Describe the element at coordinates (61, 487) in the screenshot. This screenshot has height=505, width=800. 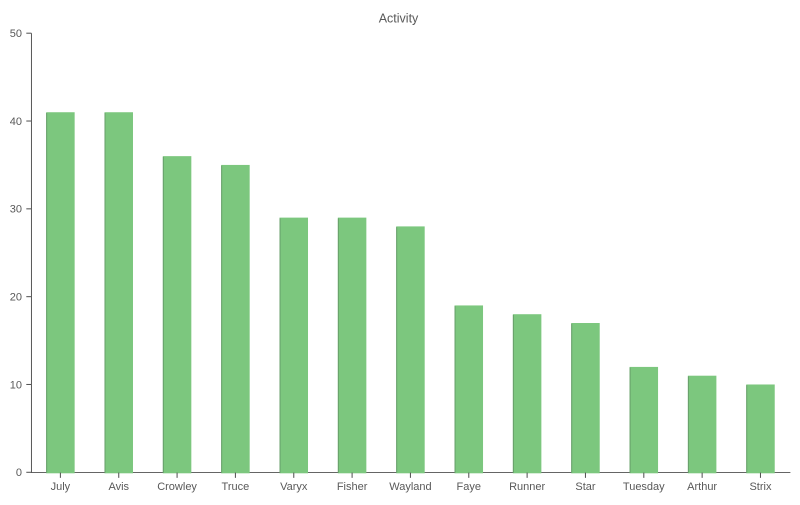
I see `svg-text: July` at that location.